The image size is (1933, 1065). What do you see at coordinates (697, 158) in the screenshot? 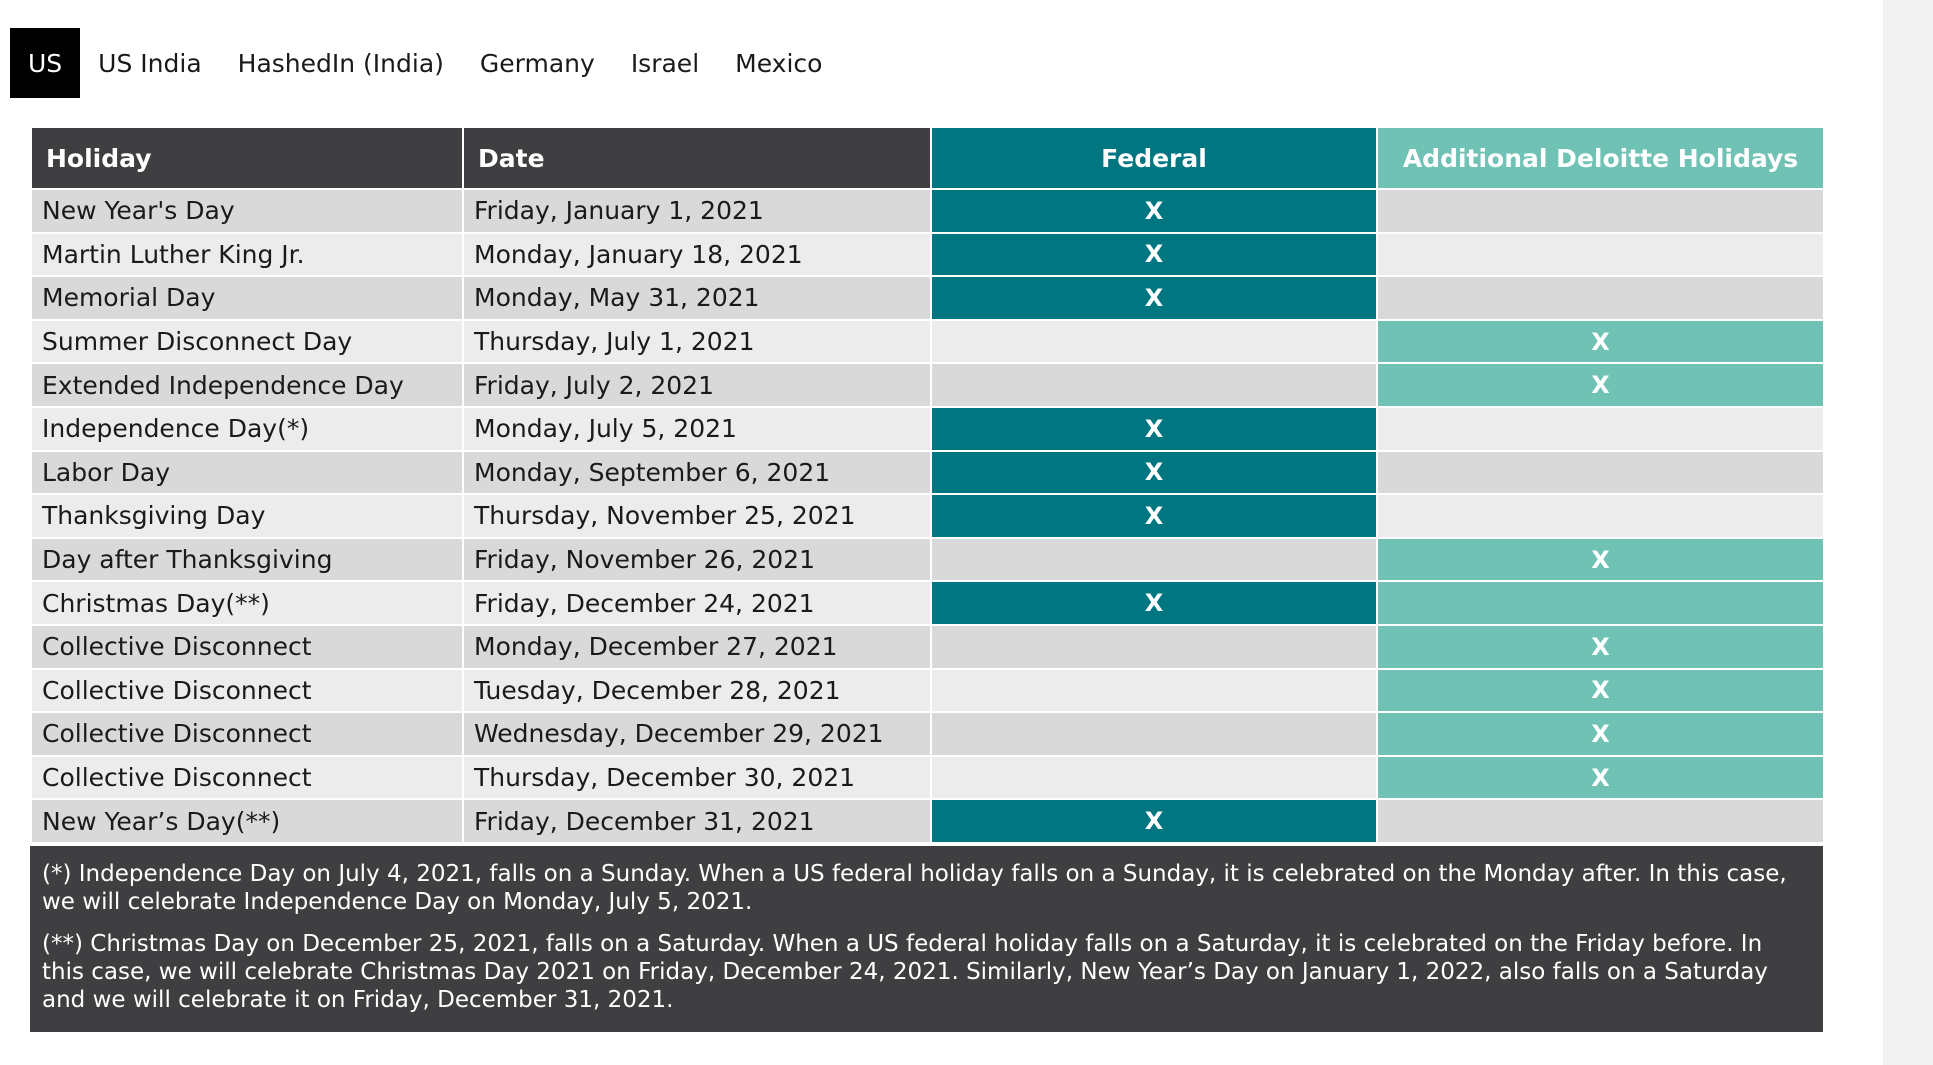
I see `header-date: Date` at bounding box center [697, 158].